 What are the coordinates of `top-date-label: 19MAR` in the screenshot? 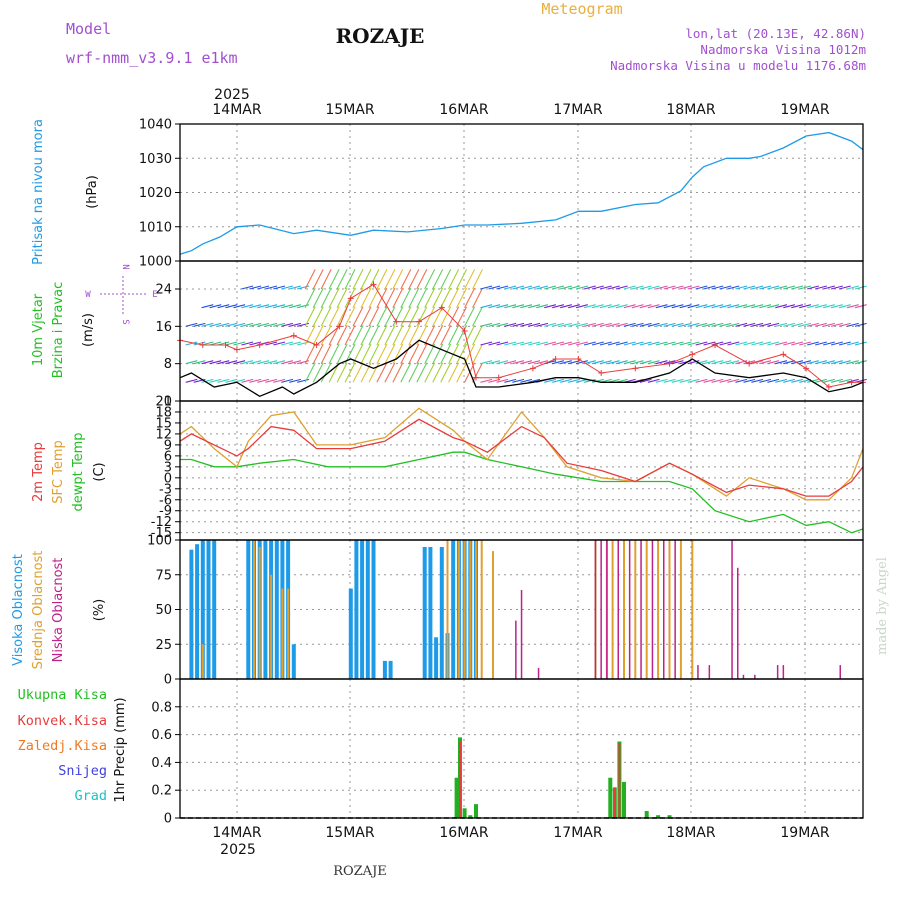 It's located at (804, 110).